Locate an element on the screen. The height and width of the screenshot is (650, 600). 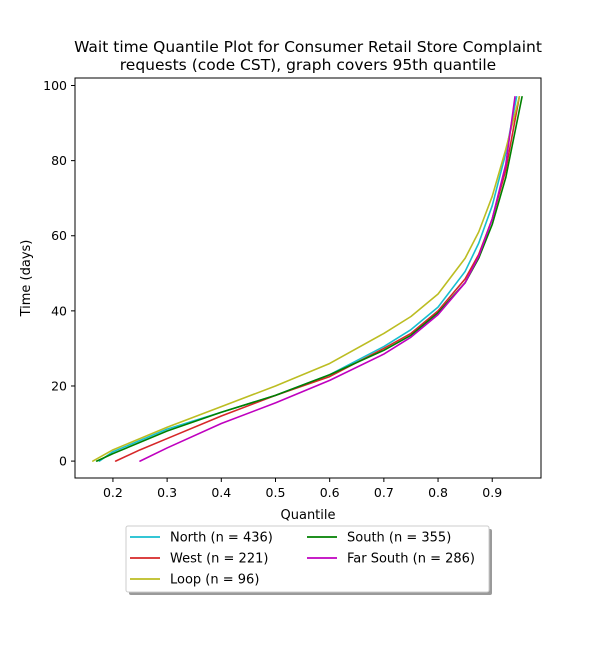
legend-label: Far South (n = 286) is located at coordinates (411, 559).